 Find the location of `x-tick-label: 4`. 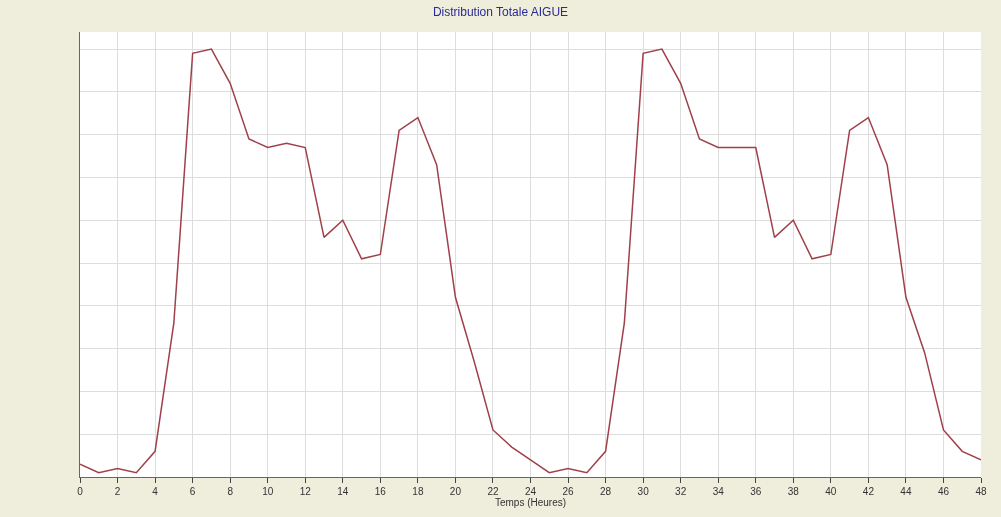

x-tick-label: 4 is located at coordinates (155, 491).